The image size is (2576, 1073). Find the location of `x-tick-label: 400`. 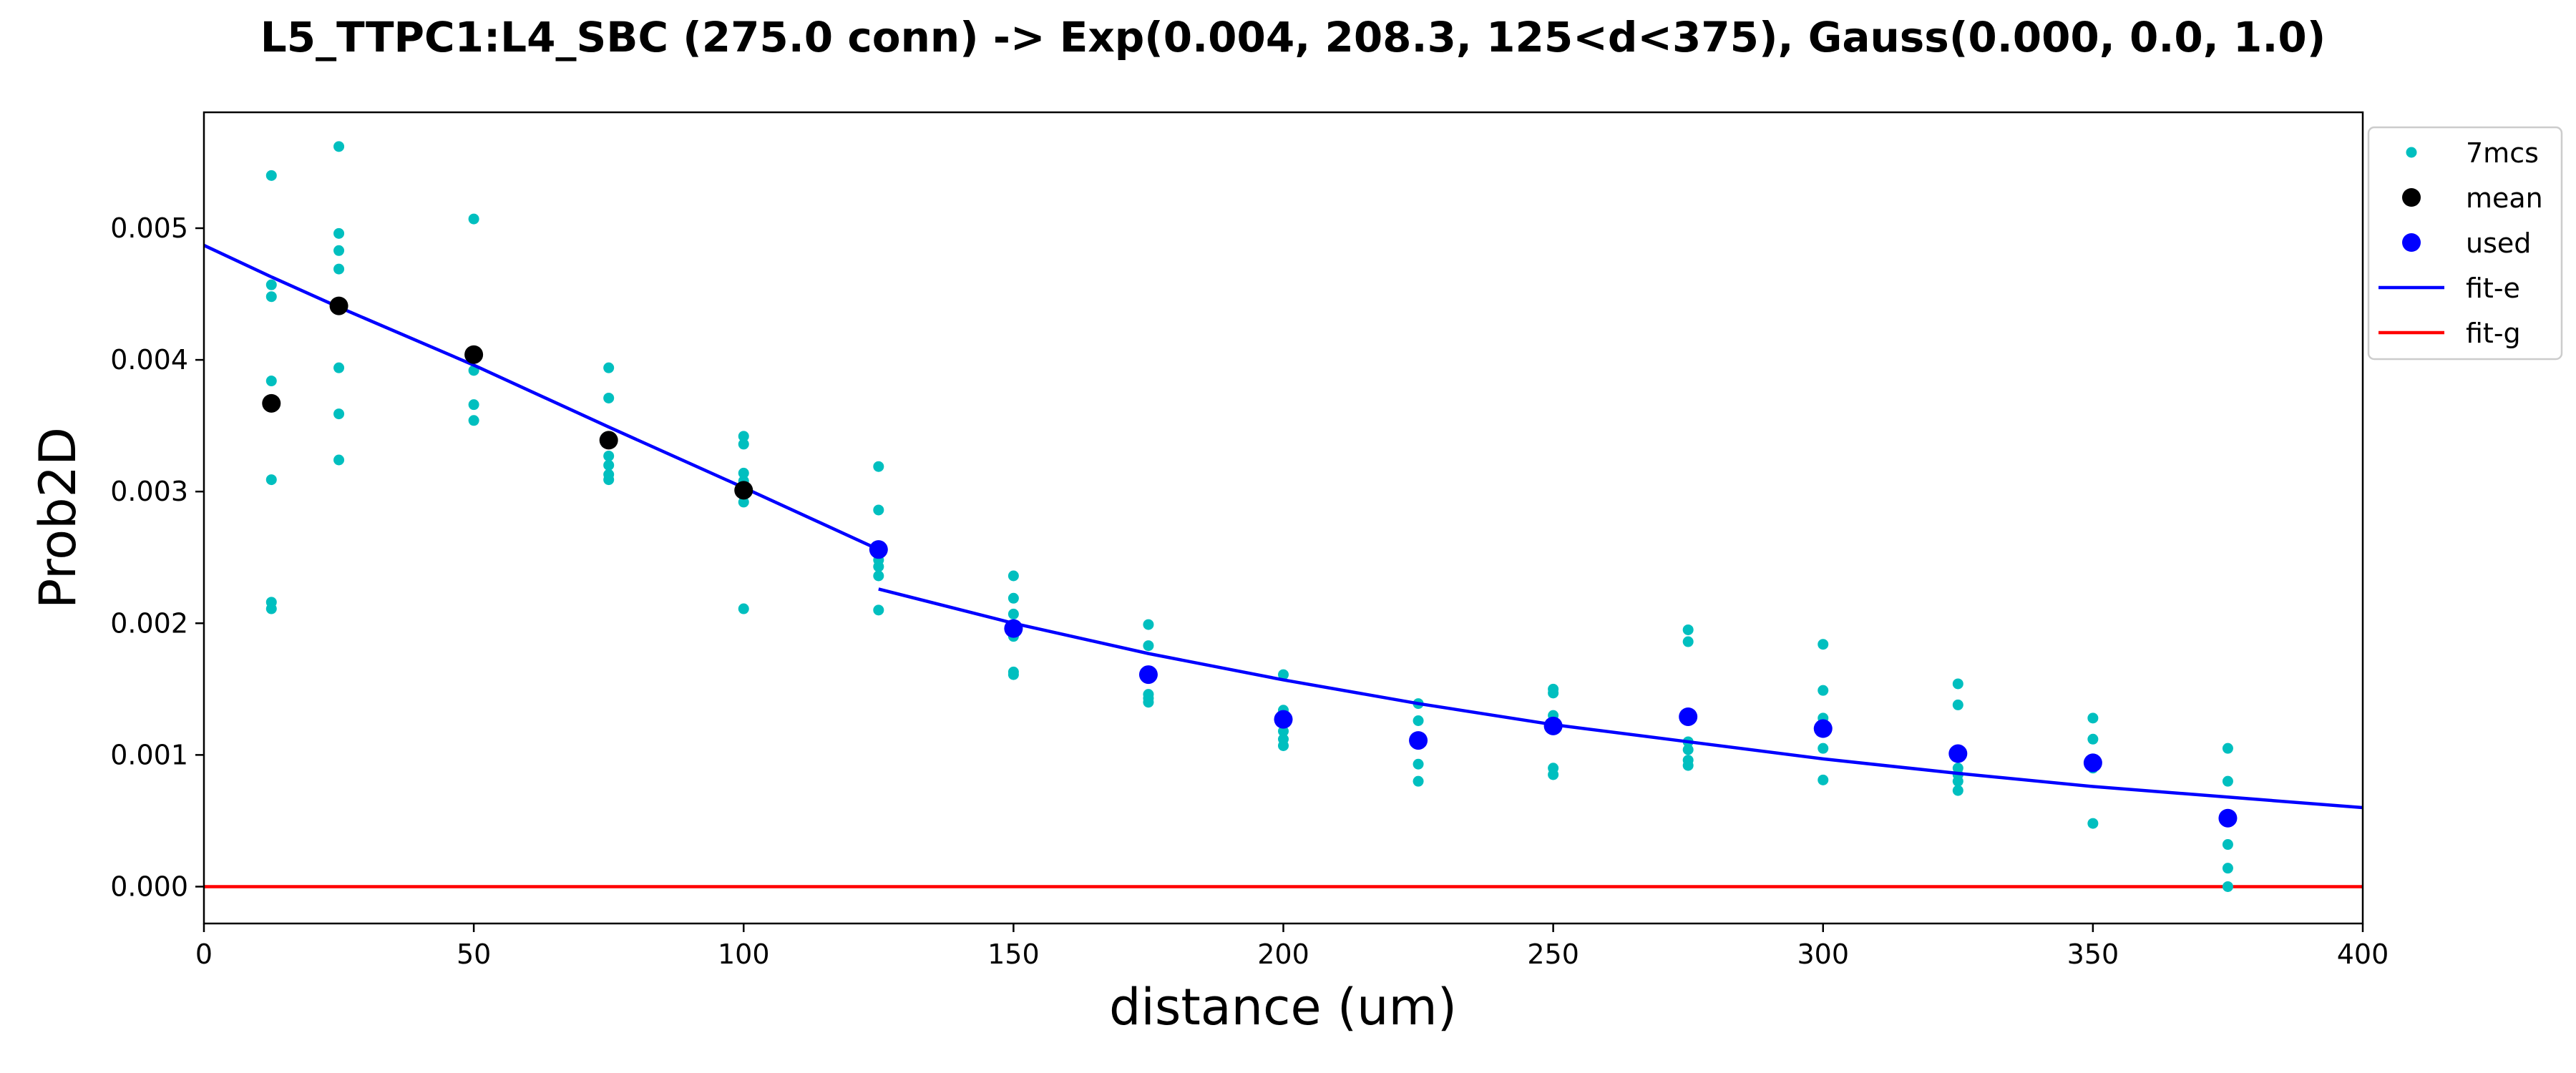

x-tick-label: 400 is located at coordinates (2363, 955).